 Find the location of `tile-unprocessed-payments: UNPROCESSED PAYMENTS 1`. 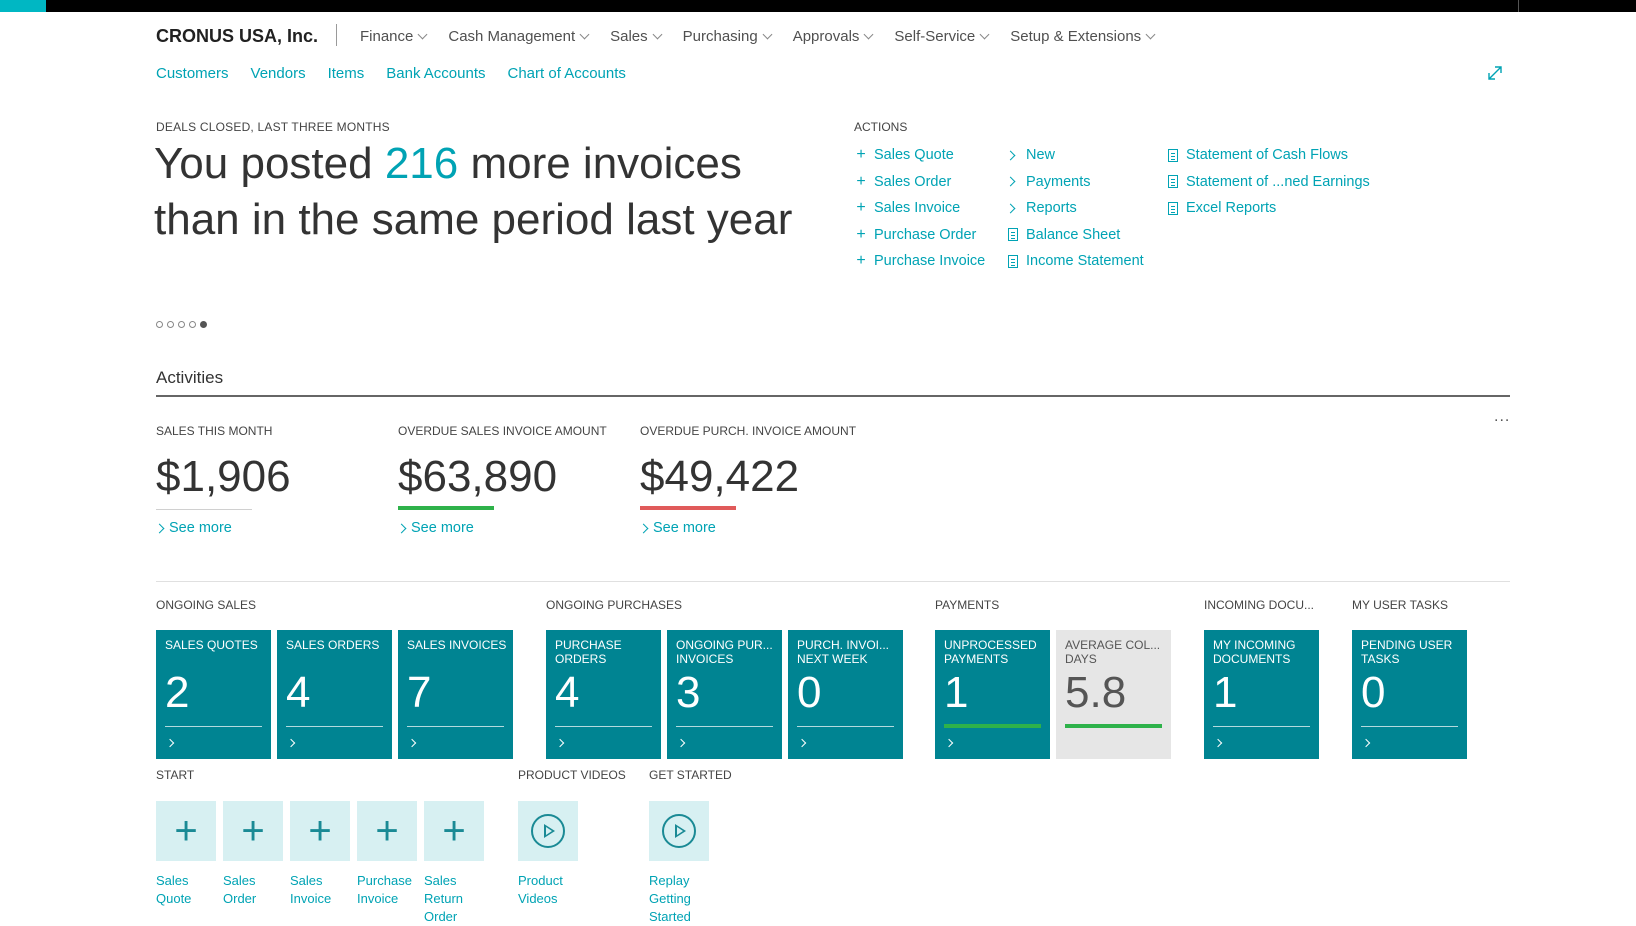

tile-unprocessed-payments: UNPROCESSED PAYMENTS 1 is located at coordinates (992, 694).